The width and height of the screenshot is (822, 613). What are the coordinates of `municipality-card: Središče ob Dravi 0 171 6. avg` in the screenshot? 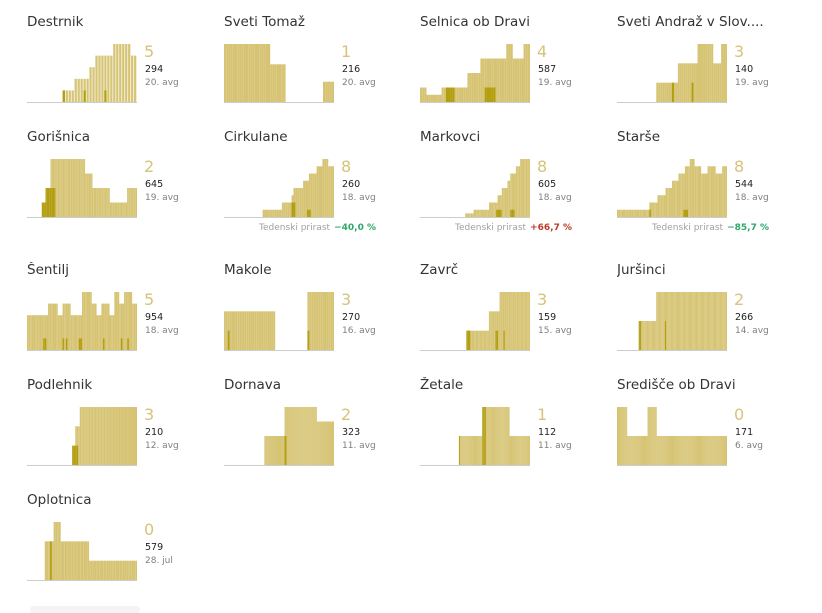 It's located at (685, 418).